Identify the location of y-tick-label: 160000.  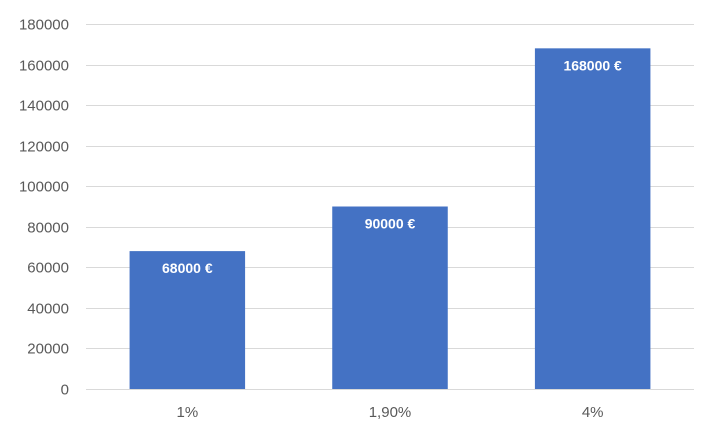
(44, 66).